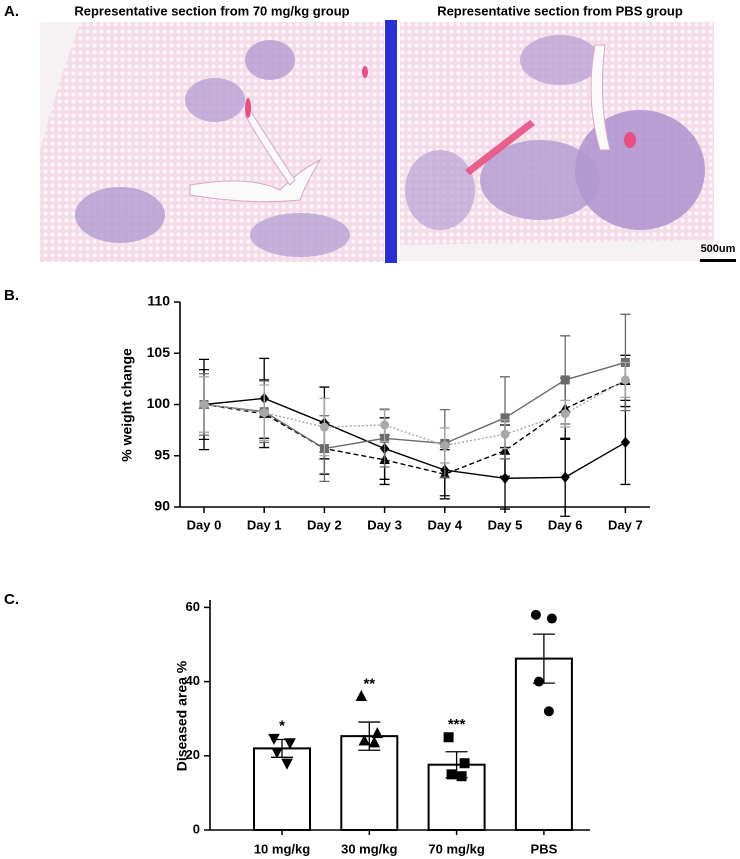 This screenshot has height=859, width=740. I want to click on x-tick-label: Day 7, so click(625, 524).